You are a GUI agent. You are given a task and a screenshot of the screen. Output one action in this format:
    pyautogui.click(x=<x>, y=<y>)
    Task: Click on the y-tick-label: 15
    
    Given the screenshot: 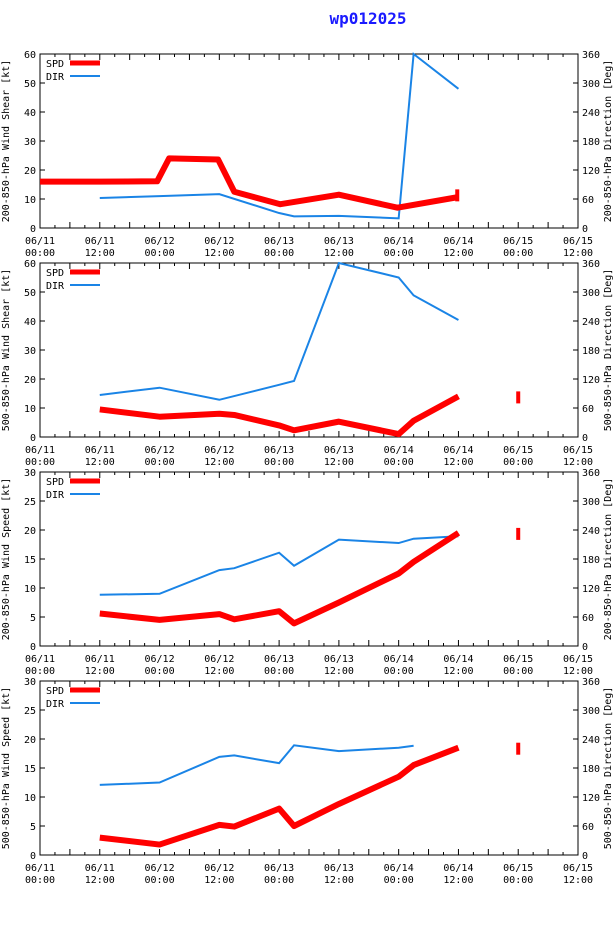 What is the action you would take?
    pyautogui.click(x=30, y=769)
    